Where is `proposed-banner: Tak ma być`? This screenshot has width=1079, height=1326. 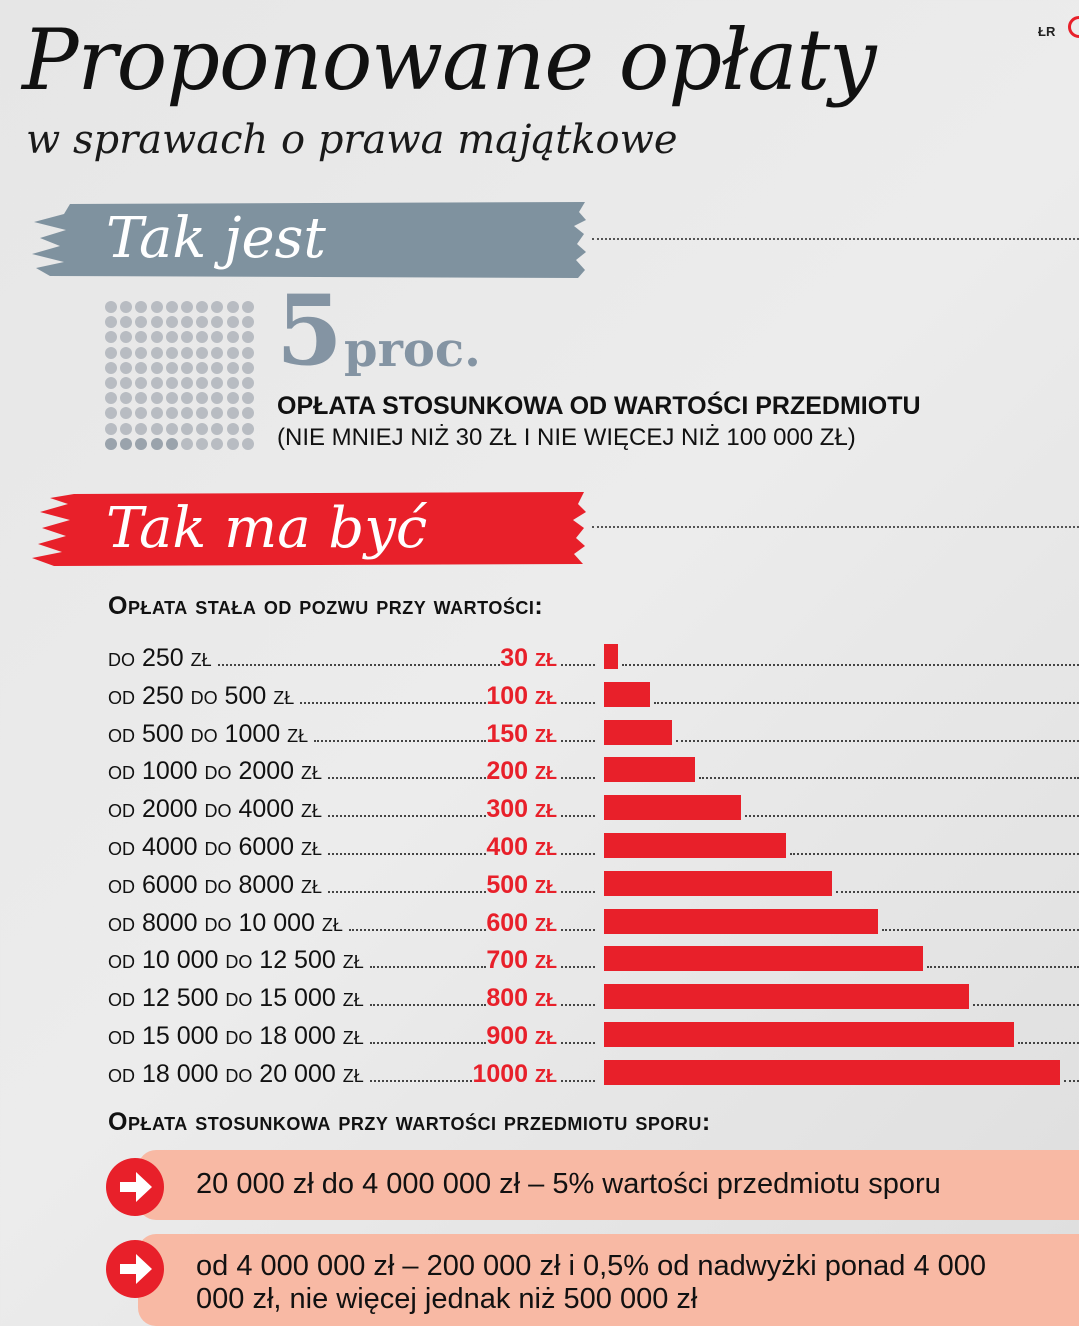 proposed-banner: Tak ma być is located at coordinates (310, 530).